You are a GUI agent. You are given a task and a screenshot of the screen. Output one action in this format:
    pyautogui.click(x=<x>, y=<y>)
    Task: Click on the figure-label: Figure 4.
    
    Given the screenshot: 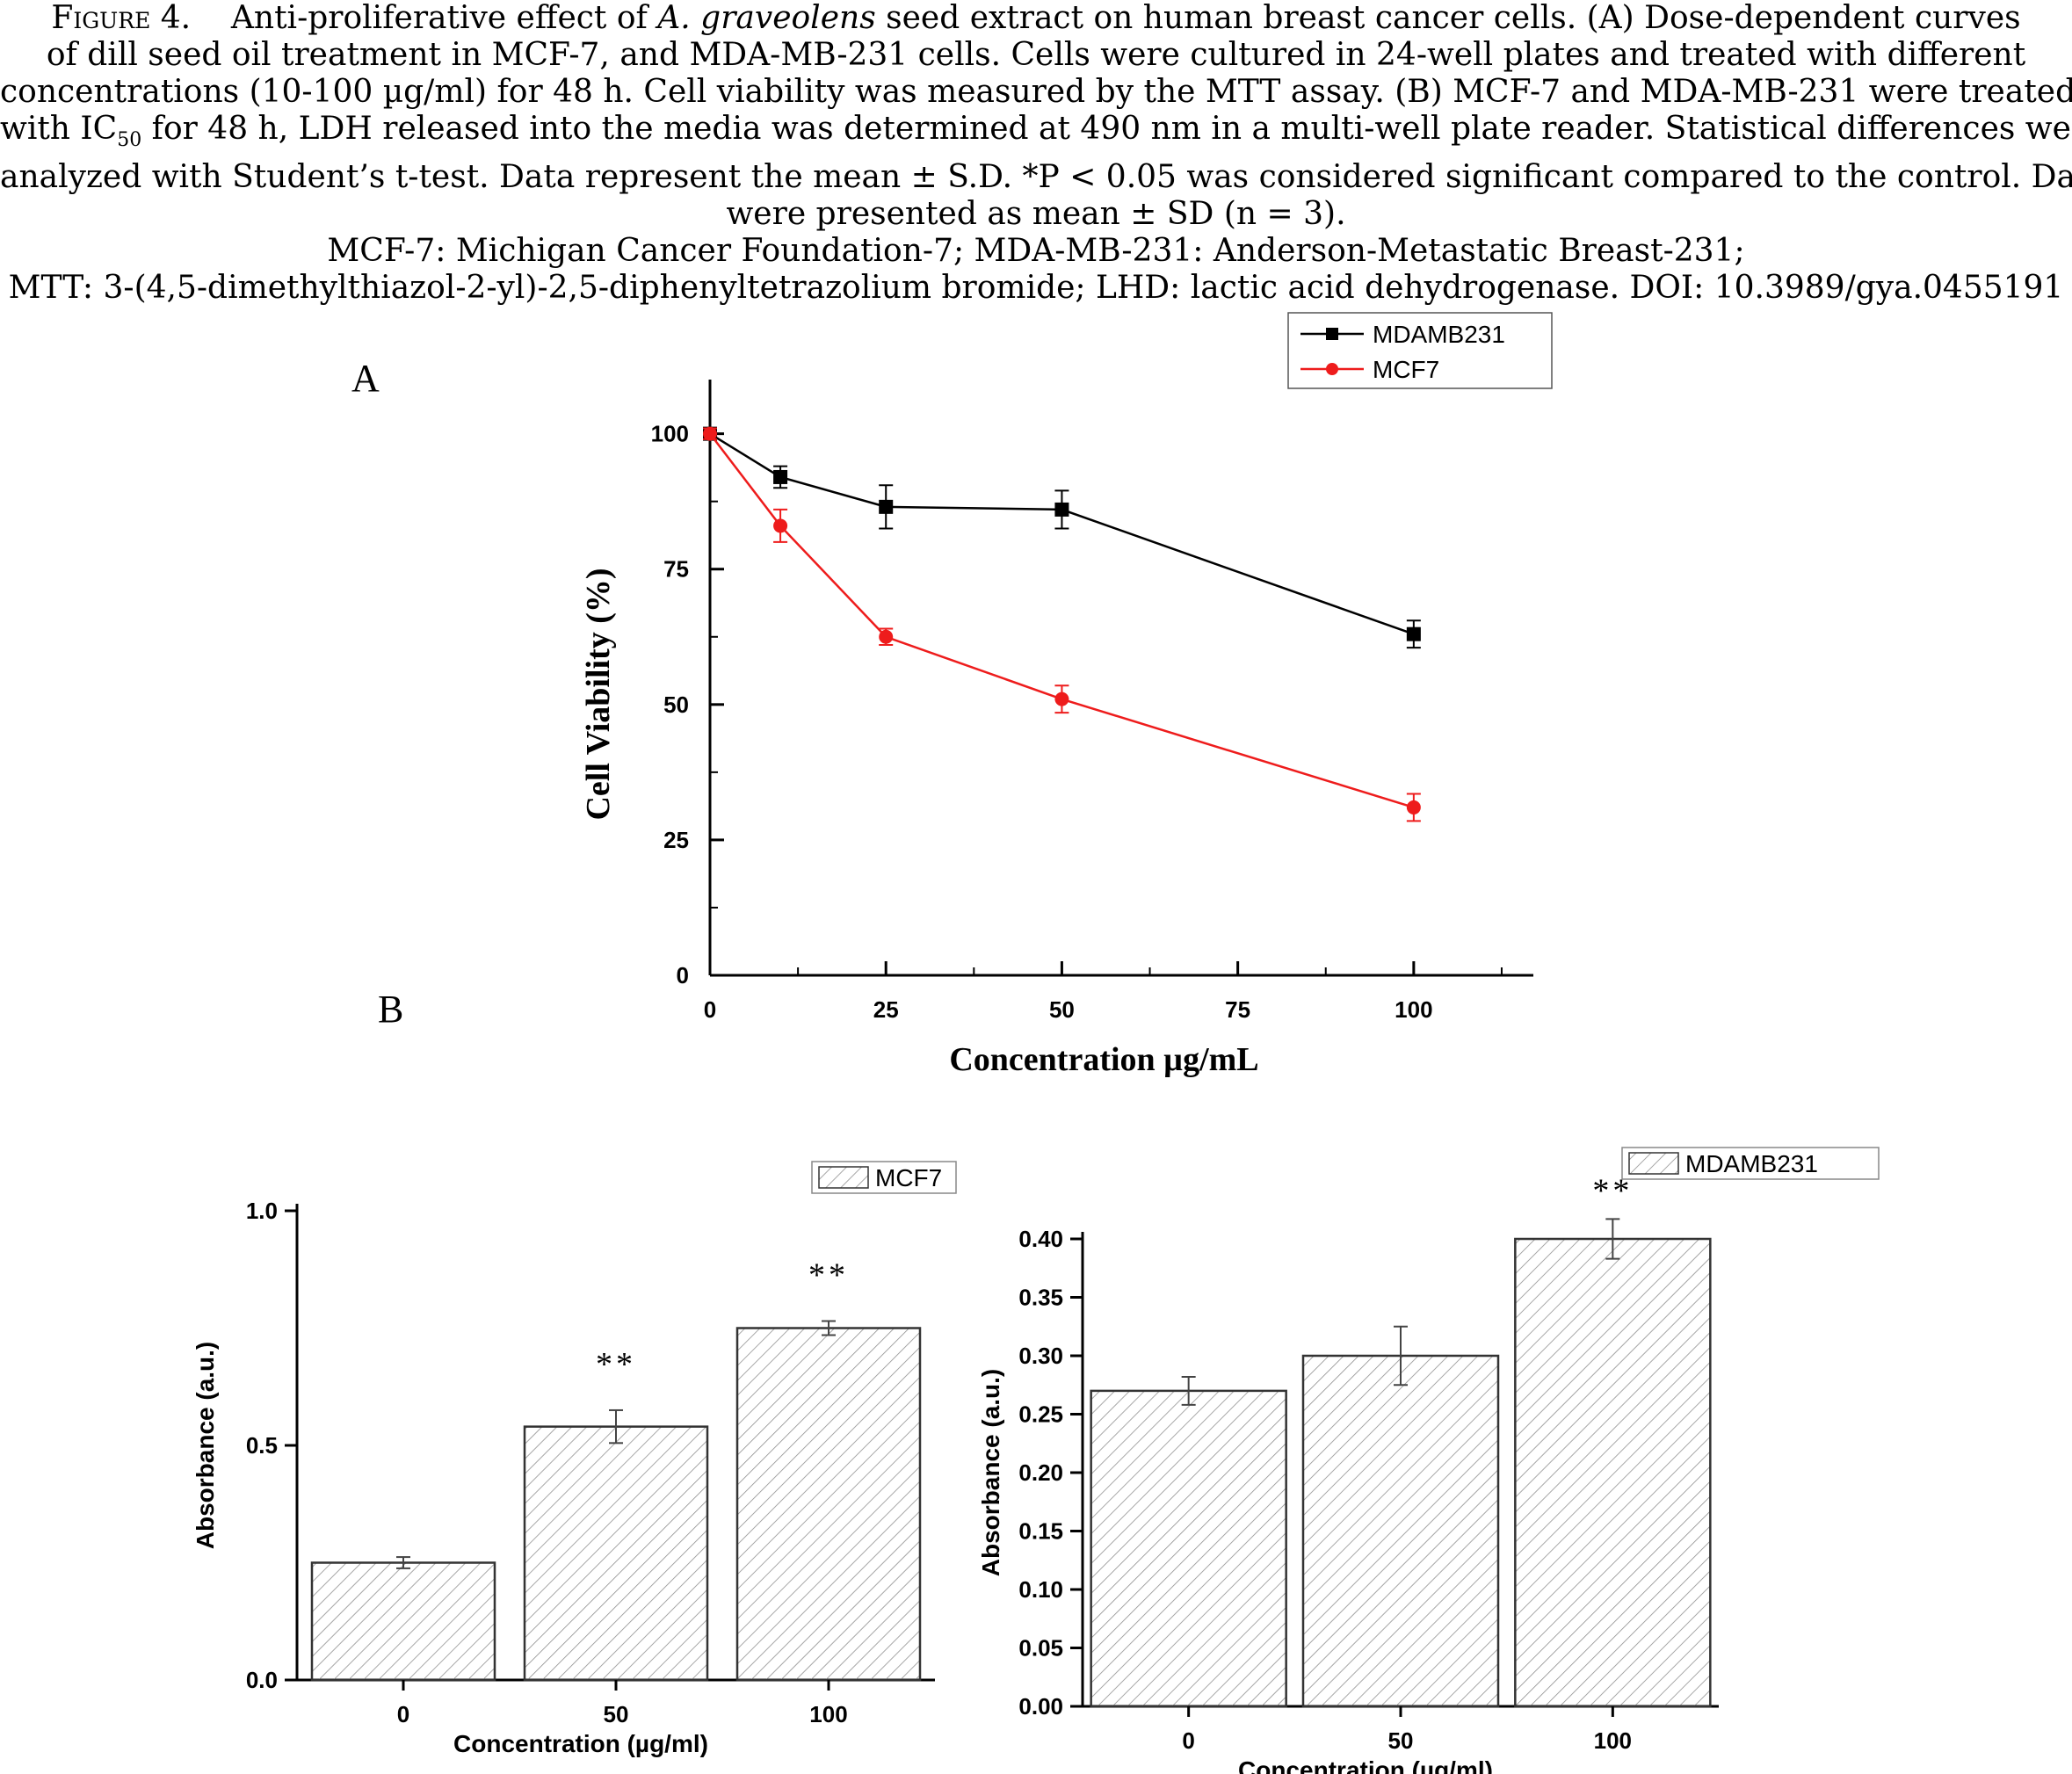 What is the action you would take?
    pyautogui.click(x=121, y=18)
    